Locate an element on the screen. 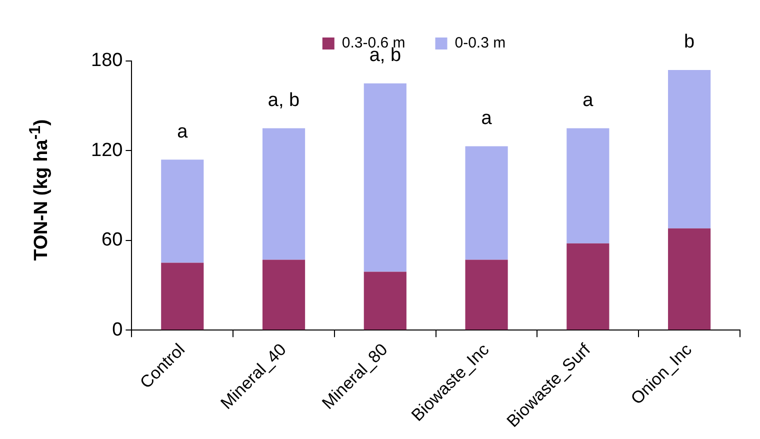 This screenshot has width=760, height=439. y-tick-label: 60 is located at coordinates (112, 240).